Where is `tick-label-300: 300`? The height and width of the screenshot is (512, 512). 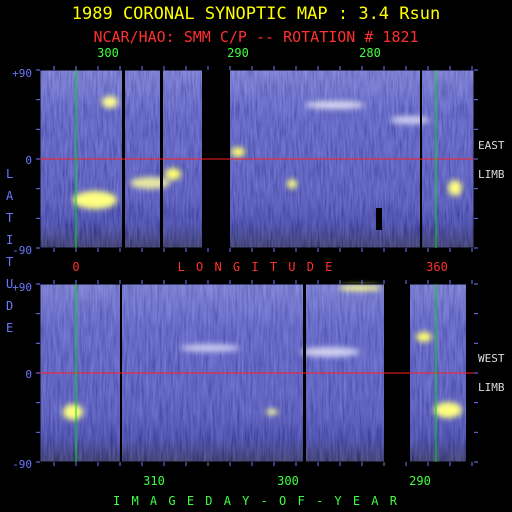 tick-label-300: 300 is located at coordinates (108, 53).